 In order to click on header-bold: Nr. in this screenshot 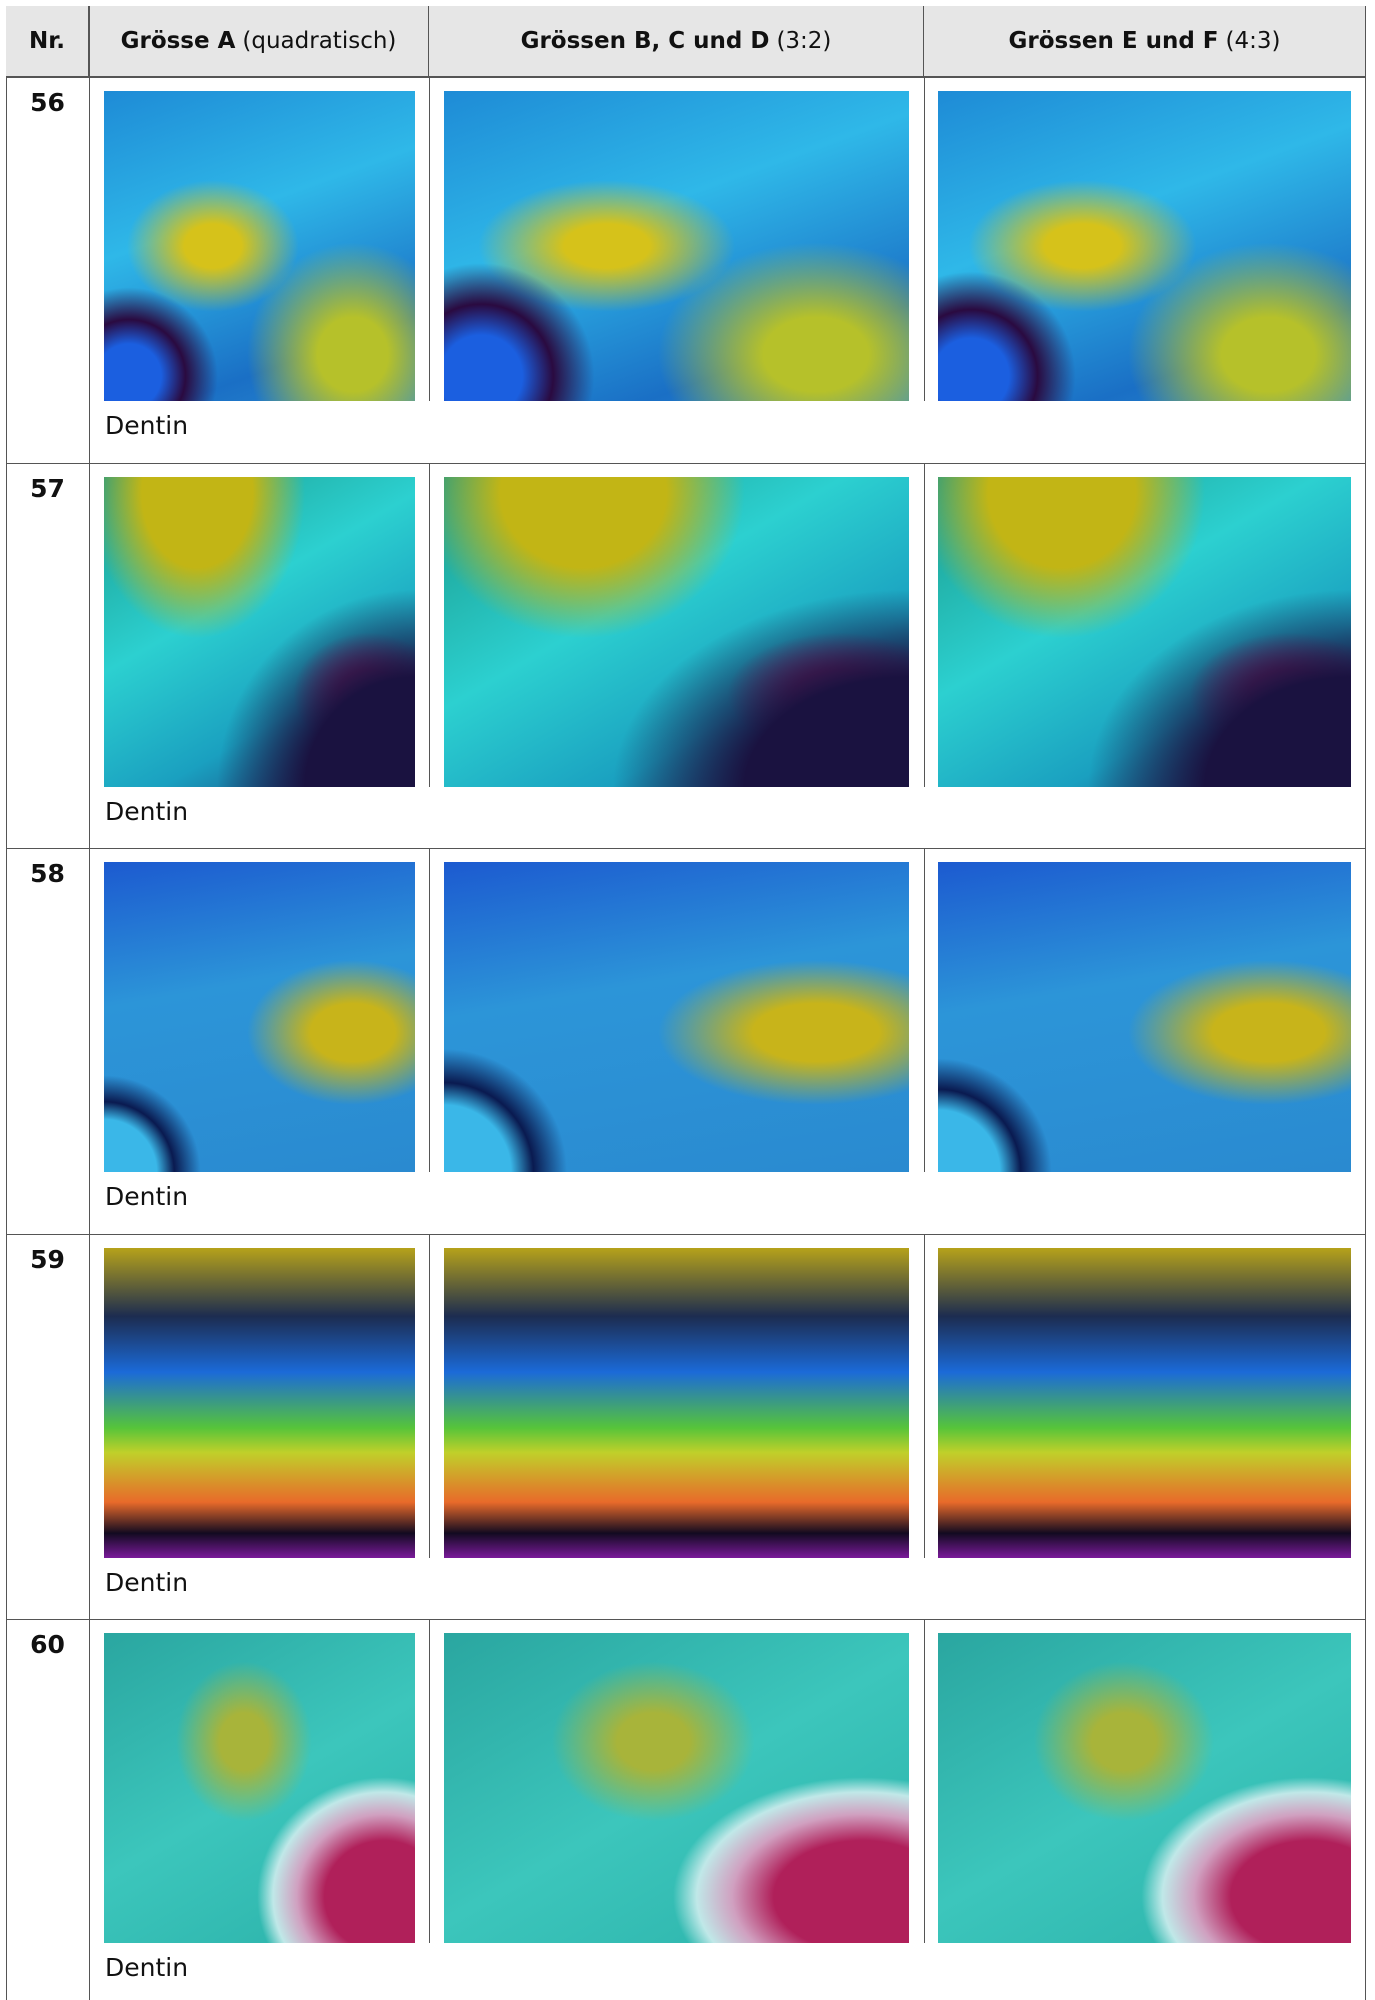, I will do `click(47, 41)`.